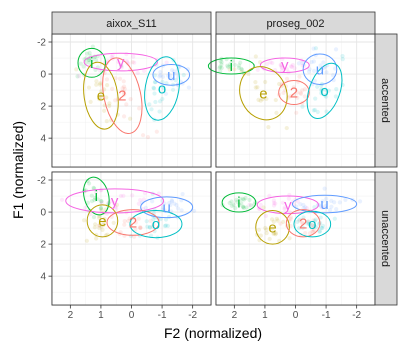  Describe the element at coordinates (386, 238) in the screenshot. I see `row-strip` at that location.